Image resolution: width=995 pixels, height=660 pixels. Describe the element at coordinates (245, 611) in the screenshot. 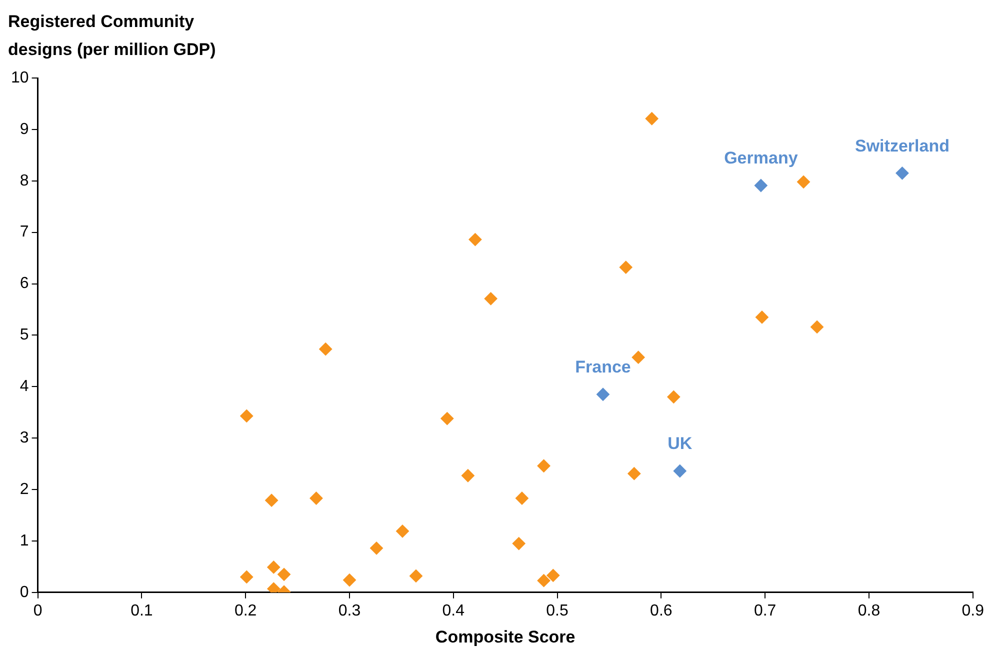

I see `x-tick-label: 0.2` at that location.